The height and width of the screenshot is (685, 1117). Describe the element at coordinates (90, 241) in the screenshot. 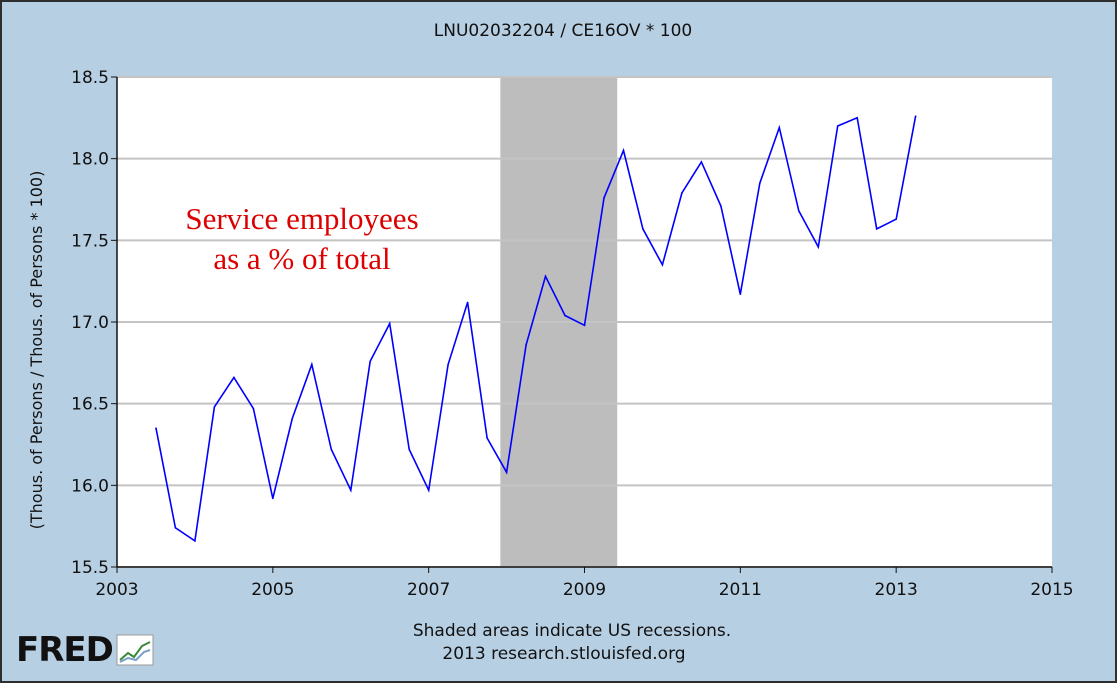

I see `y-tick-label: 17.5` at that location.